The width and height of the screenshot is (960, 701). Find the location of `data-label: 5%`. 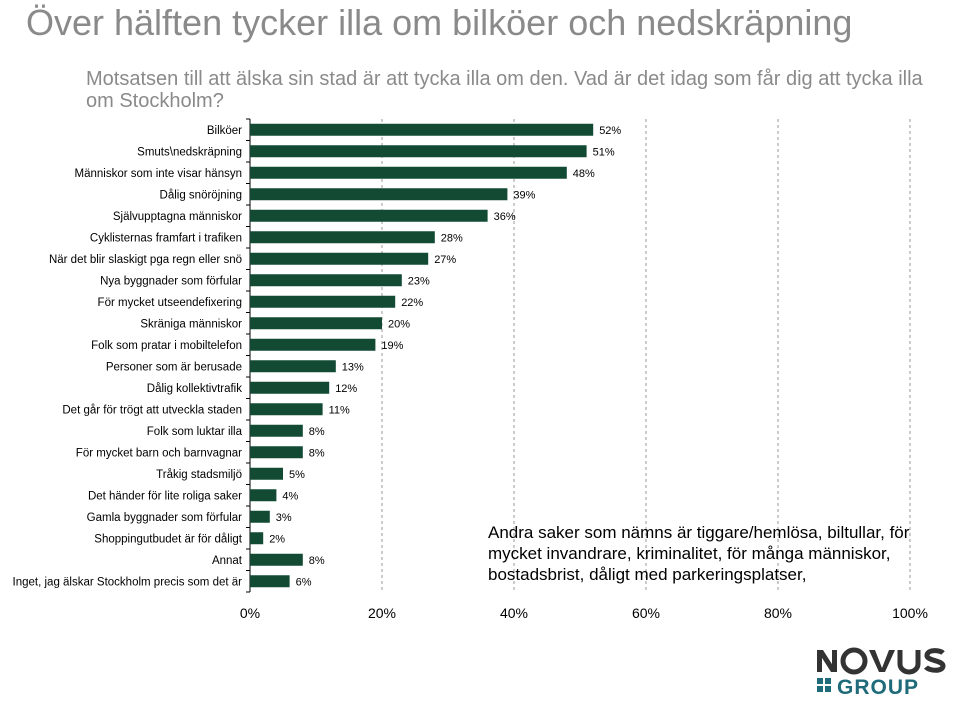

data-label: 5% is located at coordinates (297, 475).